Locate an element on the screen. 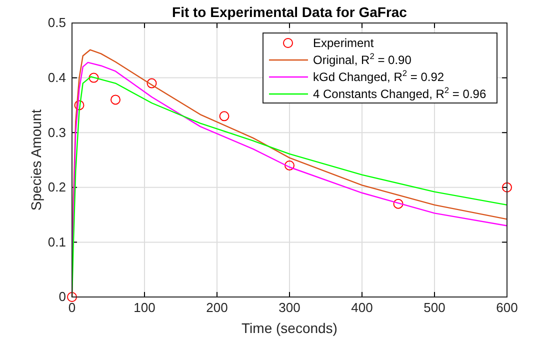  x-axis-title: Time (seconds) is located at coordinates (290, 328).